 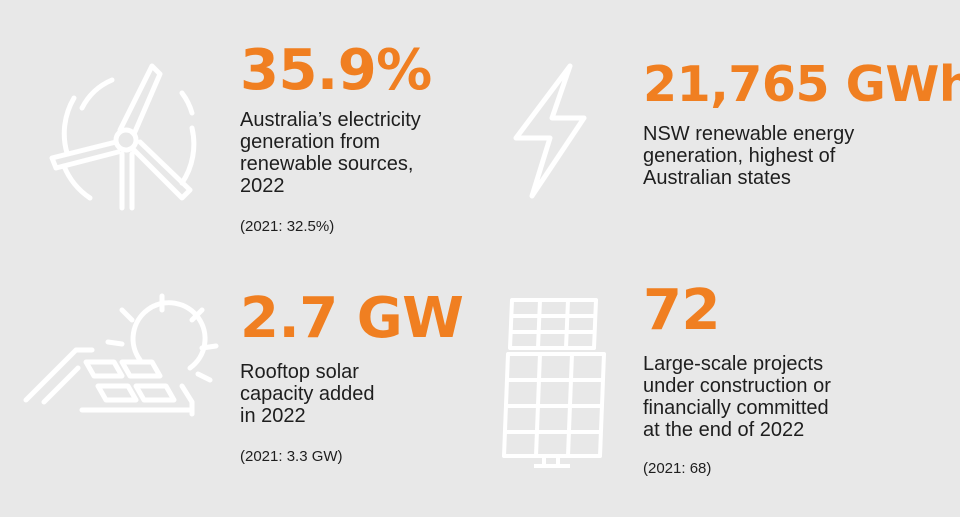 I want to click on stat-description: Rooftop solar capacity added in 2022, so click(x=307, y=394).